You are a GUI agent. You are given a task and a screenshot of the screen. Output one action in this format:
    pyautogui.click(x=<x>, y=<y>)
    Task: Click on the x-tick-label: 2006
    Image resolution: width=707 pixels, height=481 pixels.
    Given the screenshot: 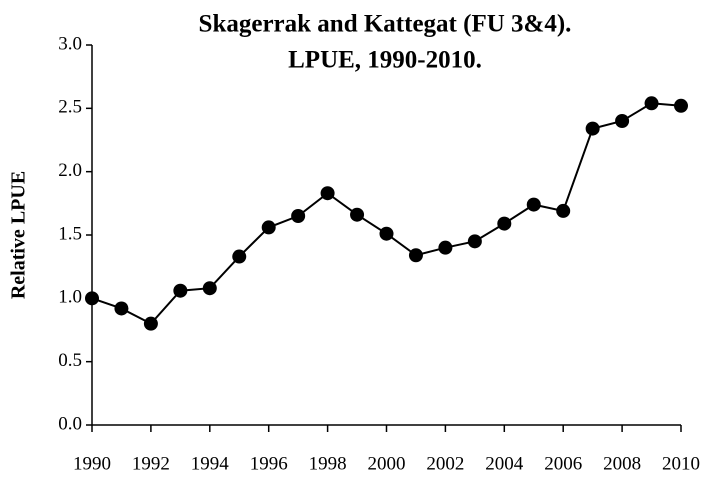 What is the action you would take?
    pyautogui.click(x=563, y=463)
    